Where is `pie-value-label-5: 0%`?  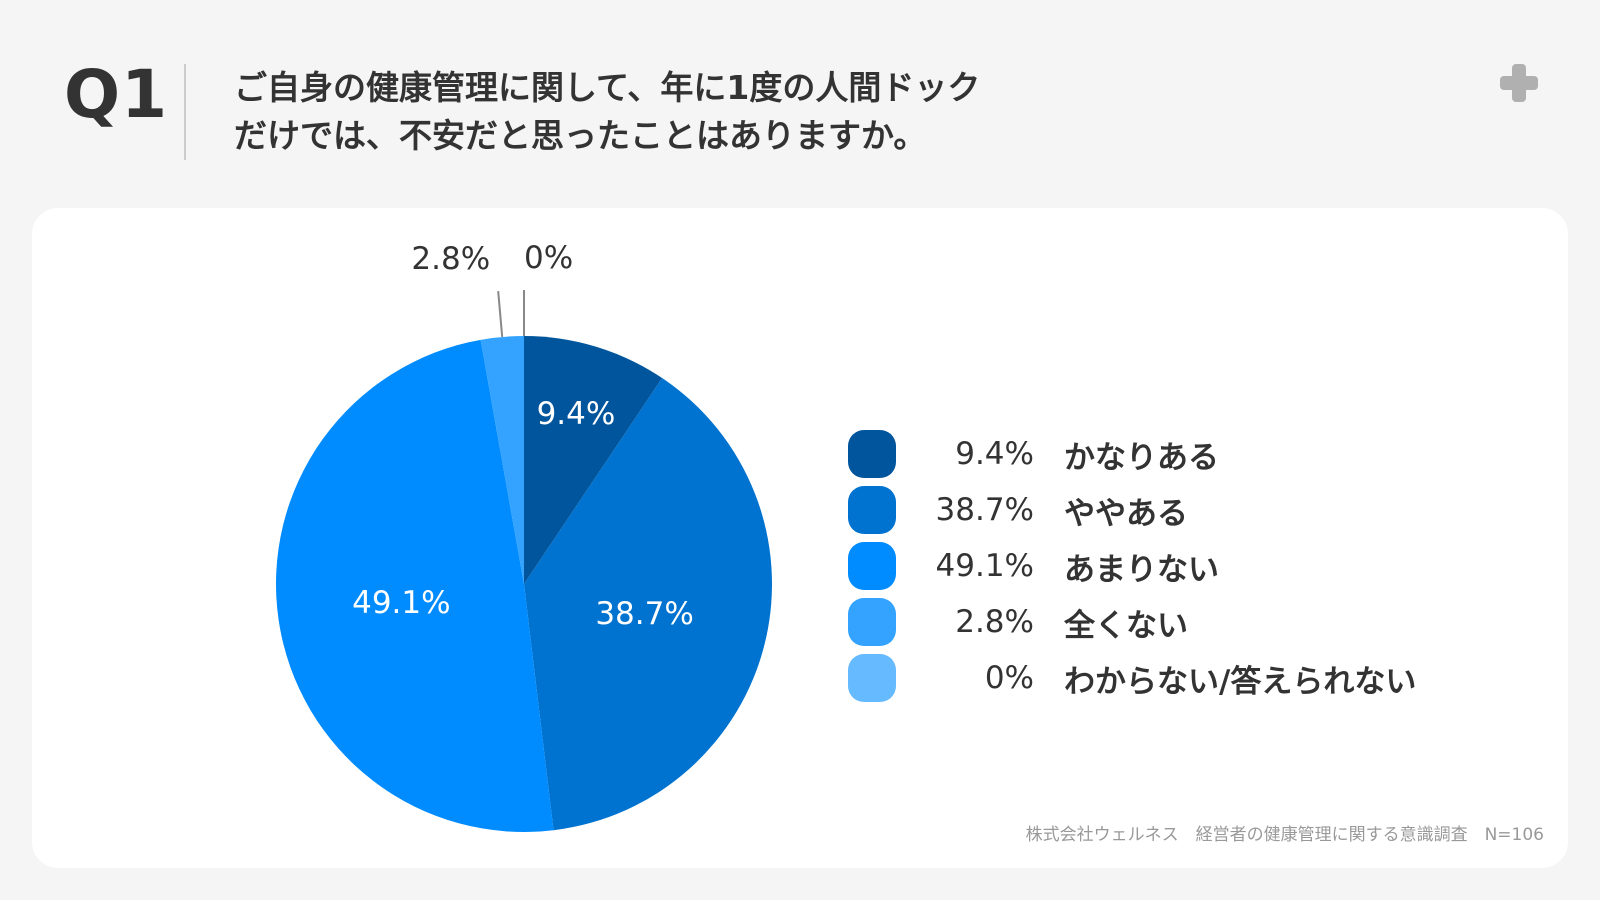
pie-value-label-5: 0% is located at coordinates (548, 258).